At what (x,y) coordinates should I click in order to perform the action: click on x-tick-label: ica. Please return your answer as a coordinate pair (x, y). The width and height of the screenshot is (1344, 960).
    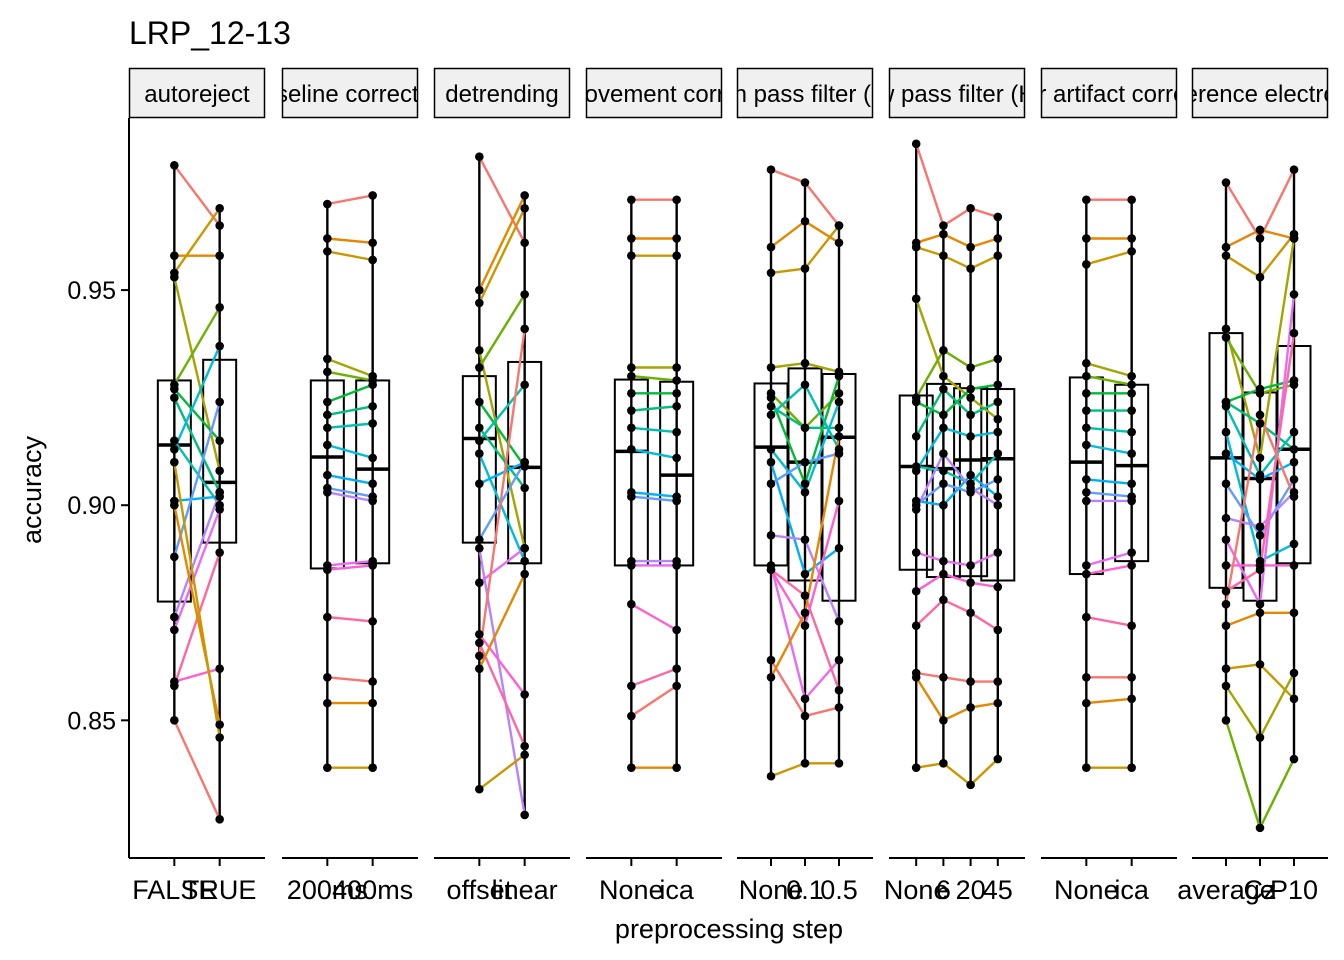
    Looking at the image, I should click on (676, 890).